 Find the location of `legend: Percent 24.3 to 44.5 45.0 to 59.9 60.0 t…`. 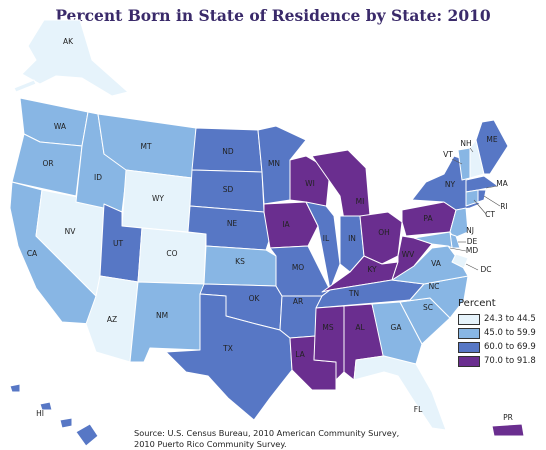

legend: Percent 24.3 to 44.5 45.0 to 59.9 60.0 t… is located at coordinates (497, 333).